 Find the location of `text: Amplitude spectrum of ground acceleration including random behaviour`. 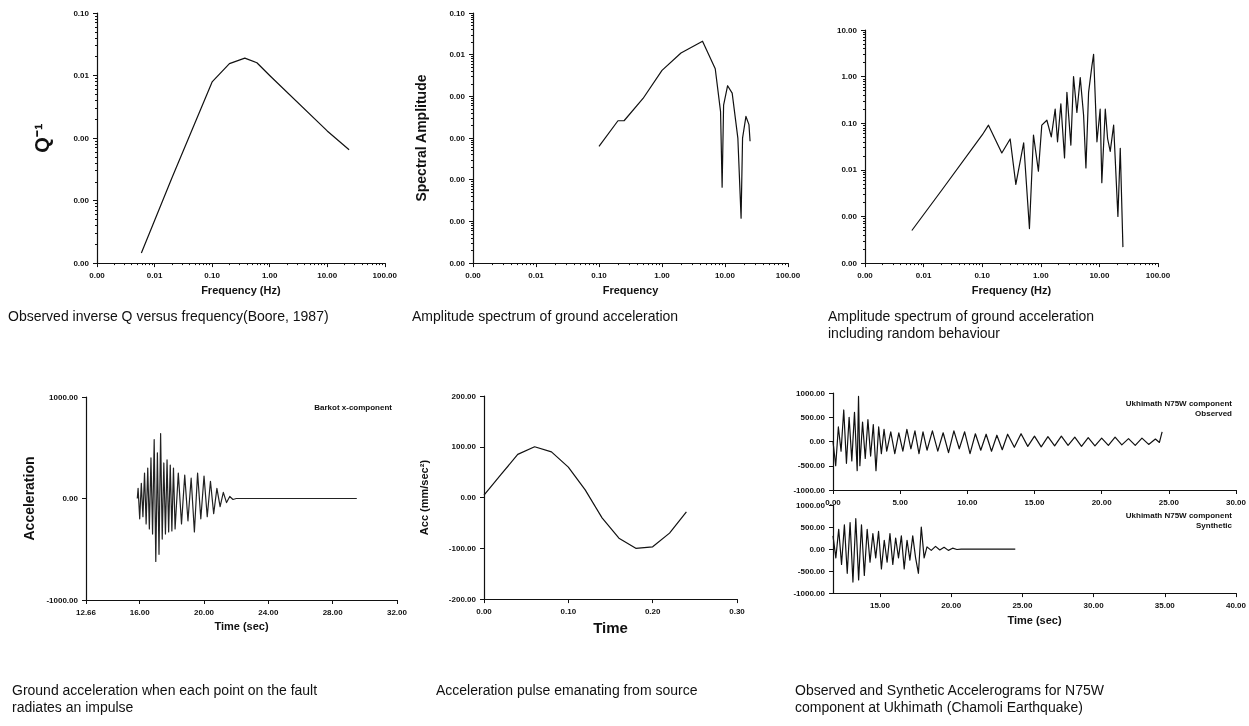

text: Amplitude spectrum of ground acceleration including random behaviour is located at coordinates (962, 325).